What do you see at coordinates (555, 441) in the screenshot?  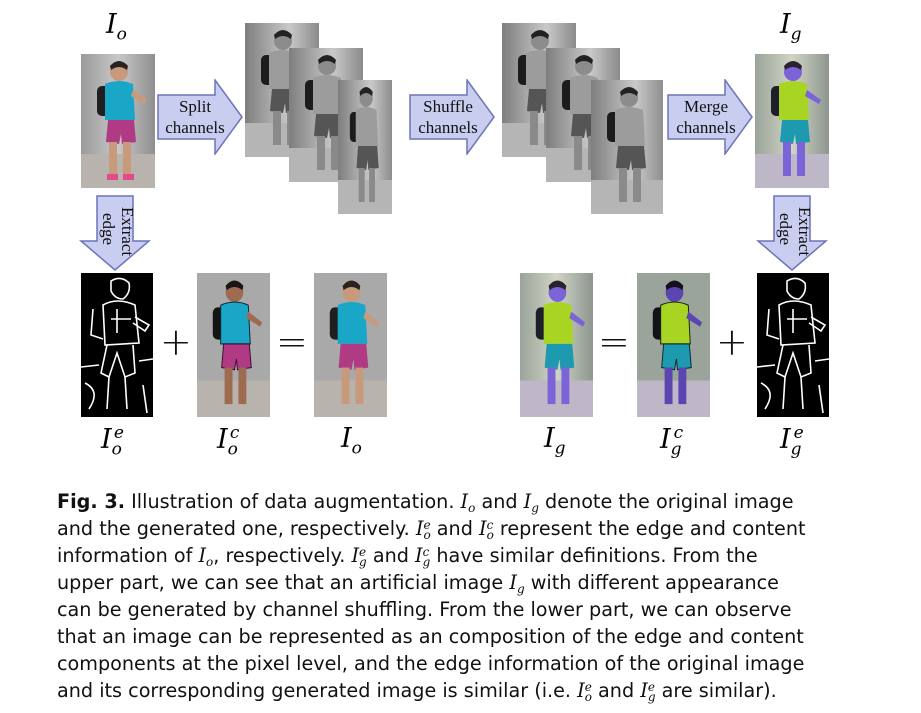 I see `label-Ig: Ig` at bounding box center [555, 441].